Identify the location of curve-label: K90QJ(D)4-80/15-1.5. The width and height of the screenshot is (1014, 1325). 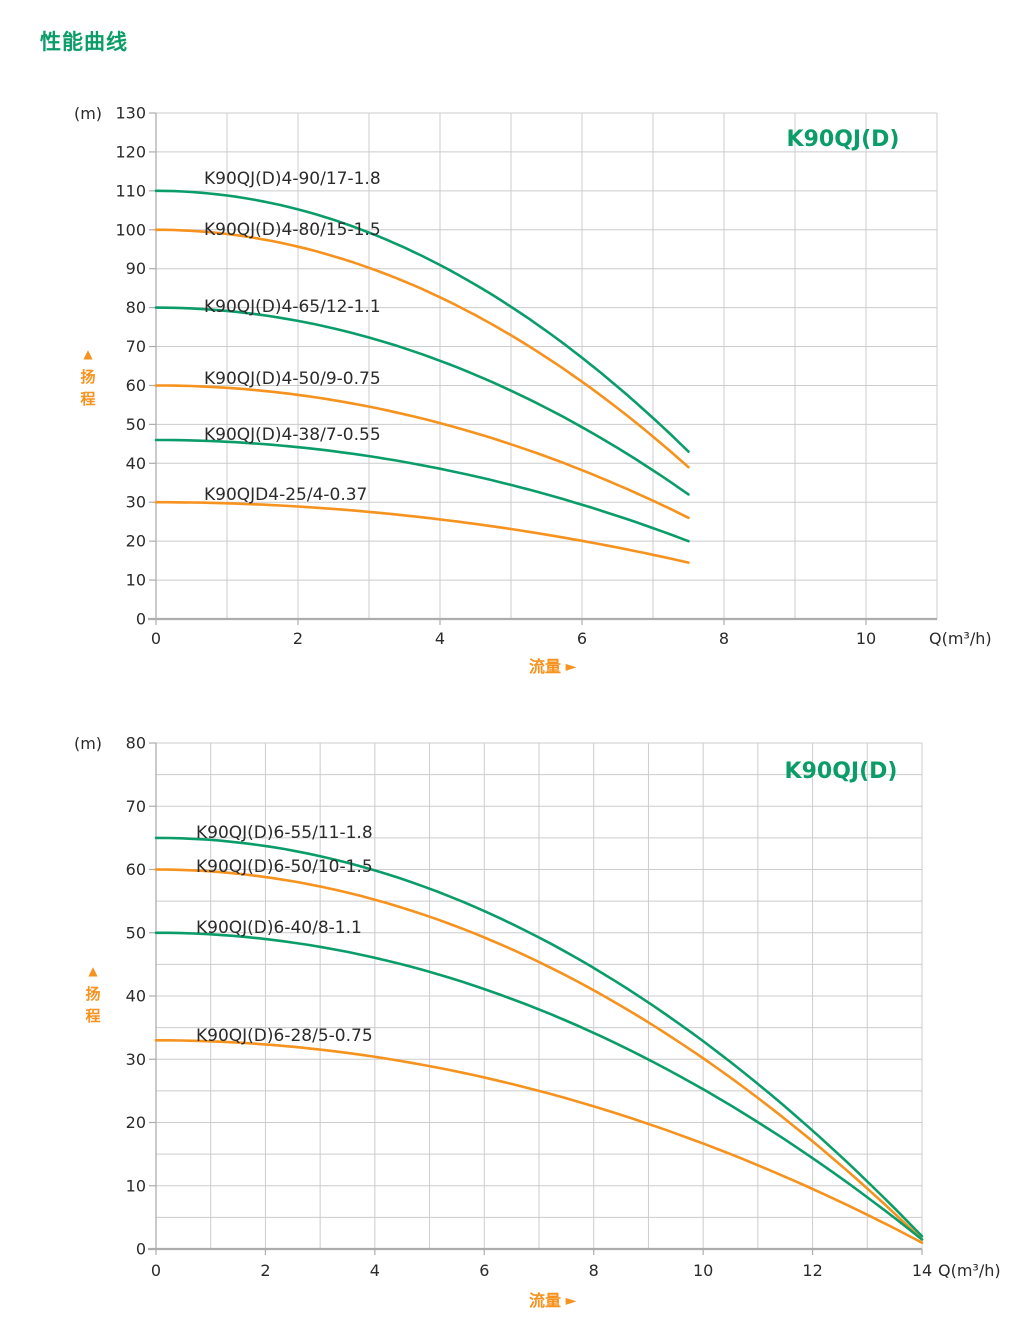
(292, 230).